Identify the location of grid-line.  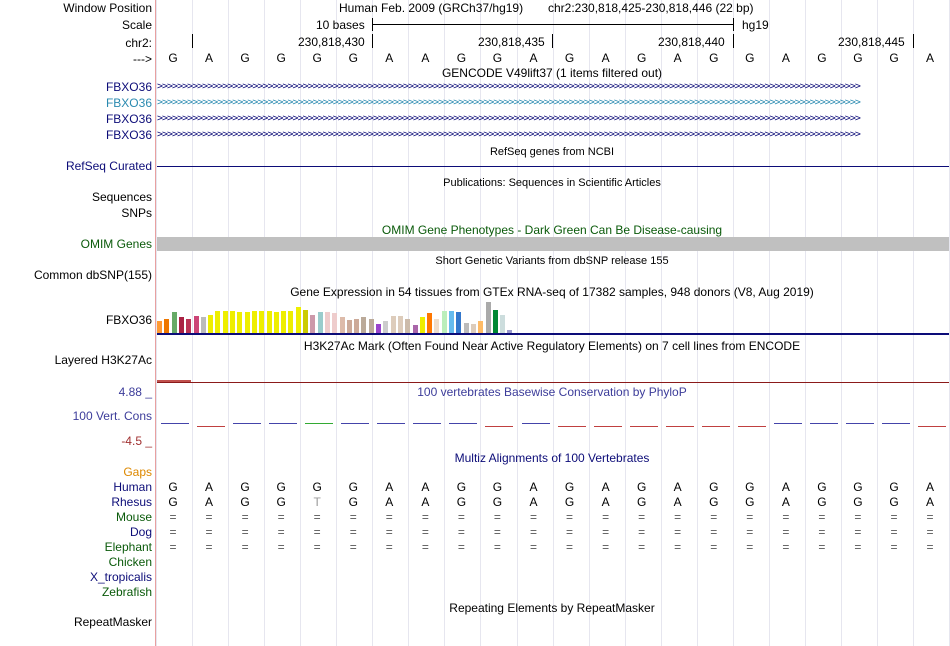
(733, 323).